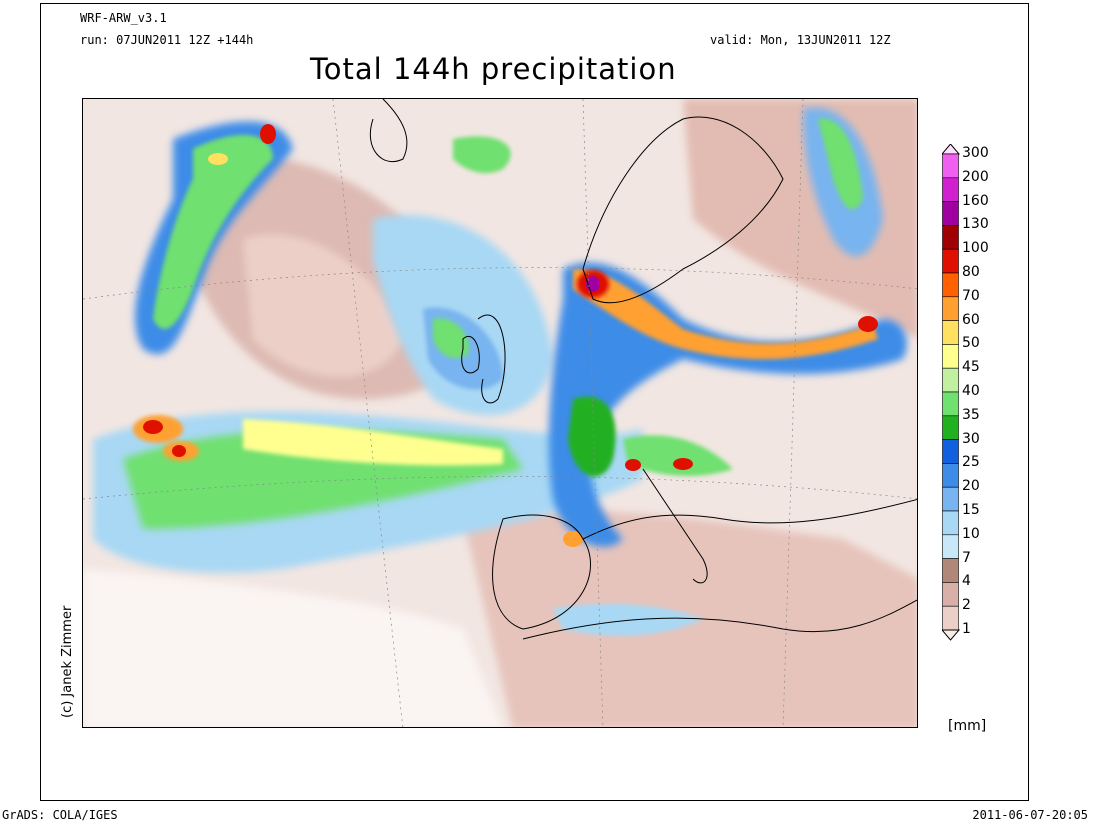  I want to click on colorbar-tick-label: 1, so click(966, 629).